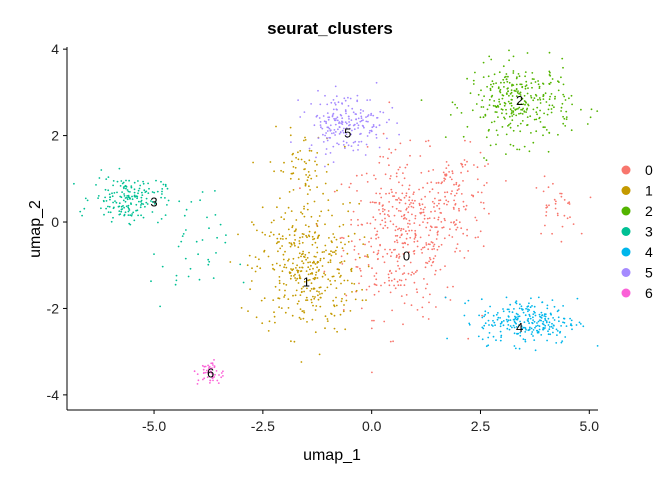 This screenshot has width=672, height=480. I want to click on cluster-label-0: 0, so click(406, 256).